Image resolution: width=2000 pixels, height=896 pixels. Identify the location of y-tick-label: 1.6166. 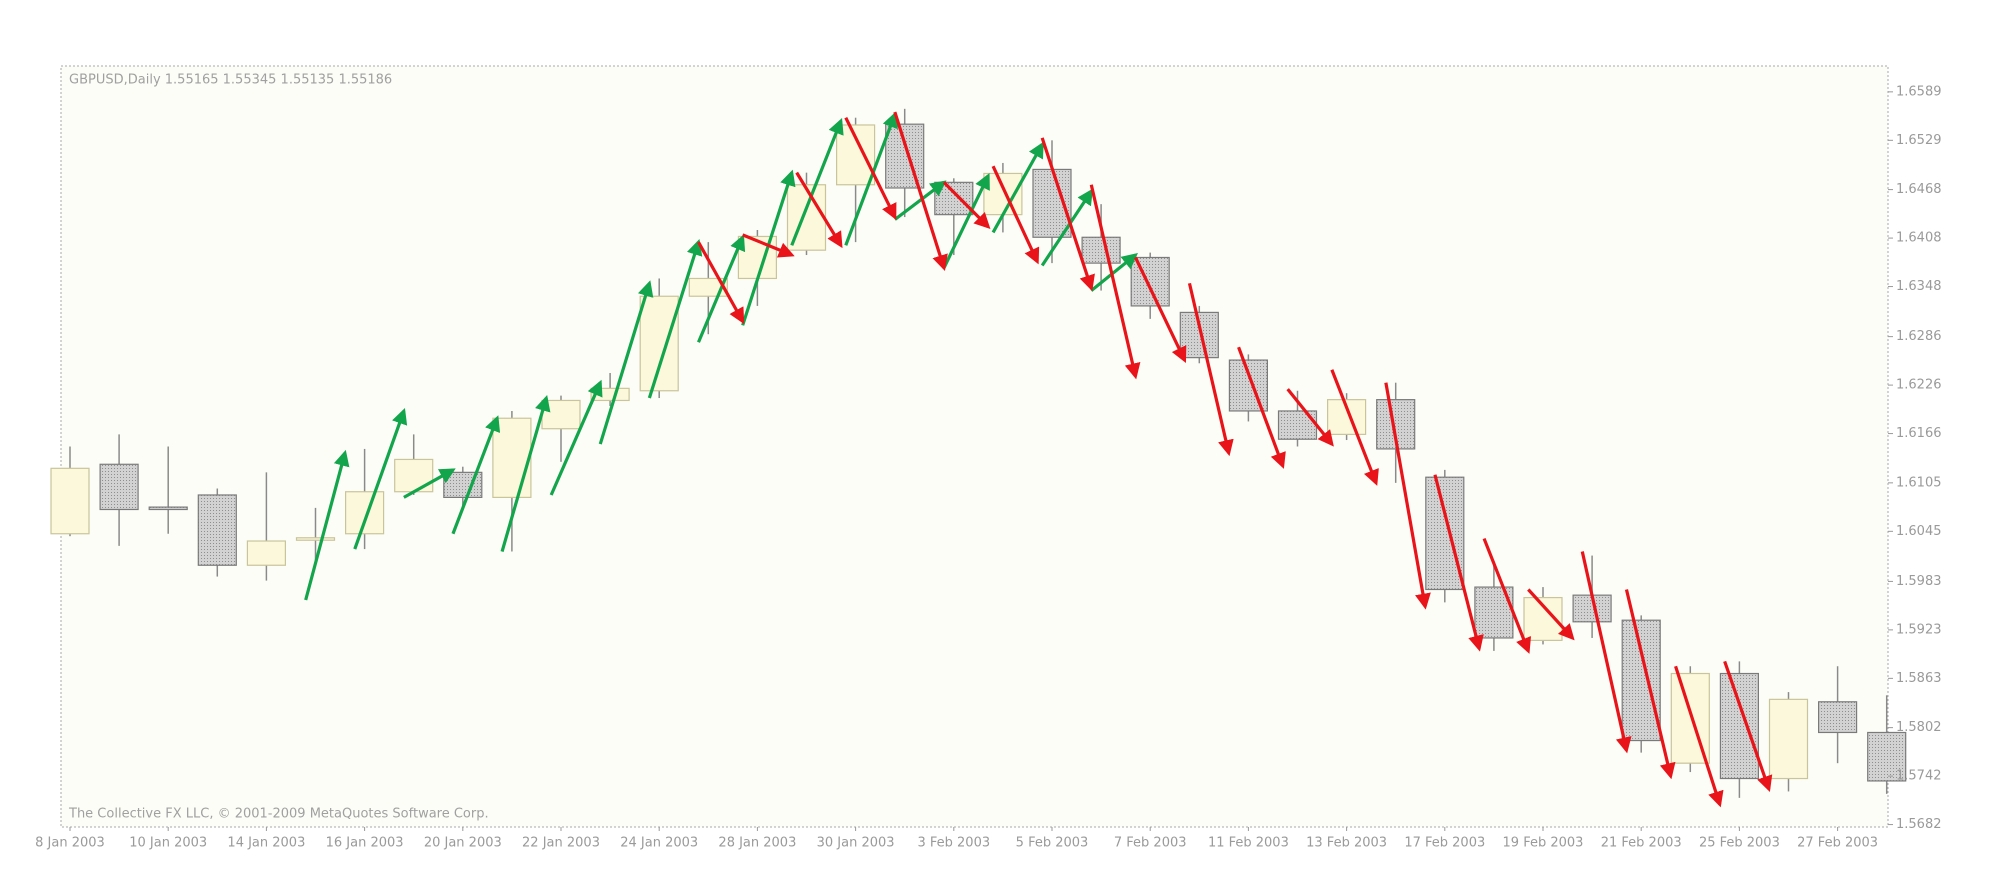
(1919, 433).